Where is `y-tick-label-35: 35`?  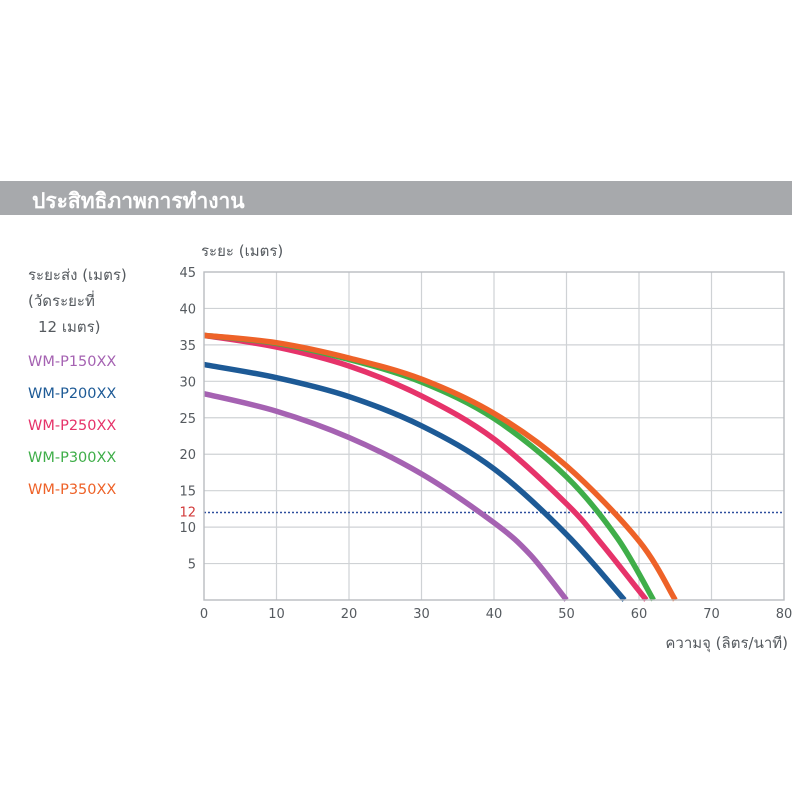
y-tick-label-35: 35 is located at coordinates (187, 346).